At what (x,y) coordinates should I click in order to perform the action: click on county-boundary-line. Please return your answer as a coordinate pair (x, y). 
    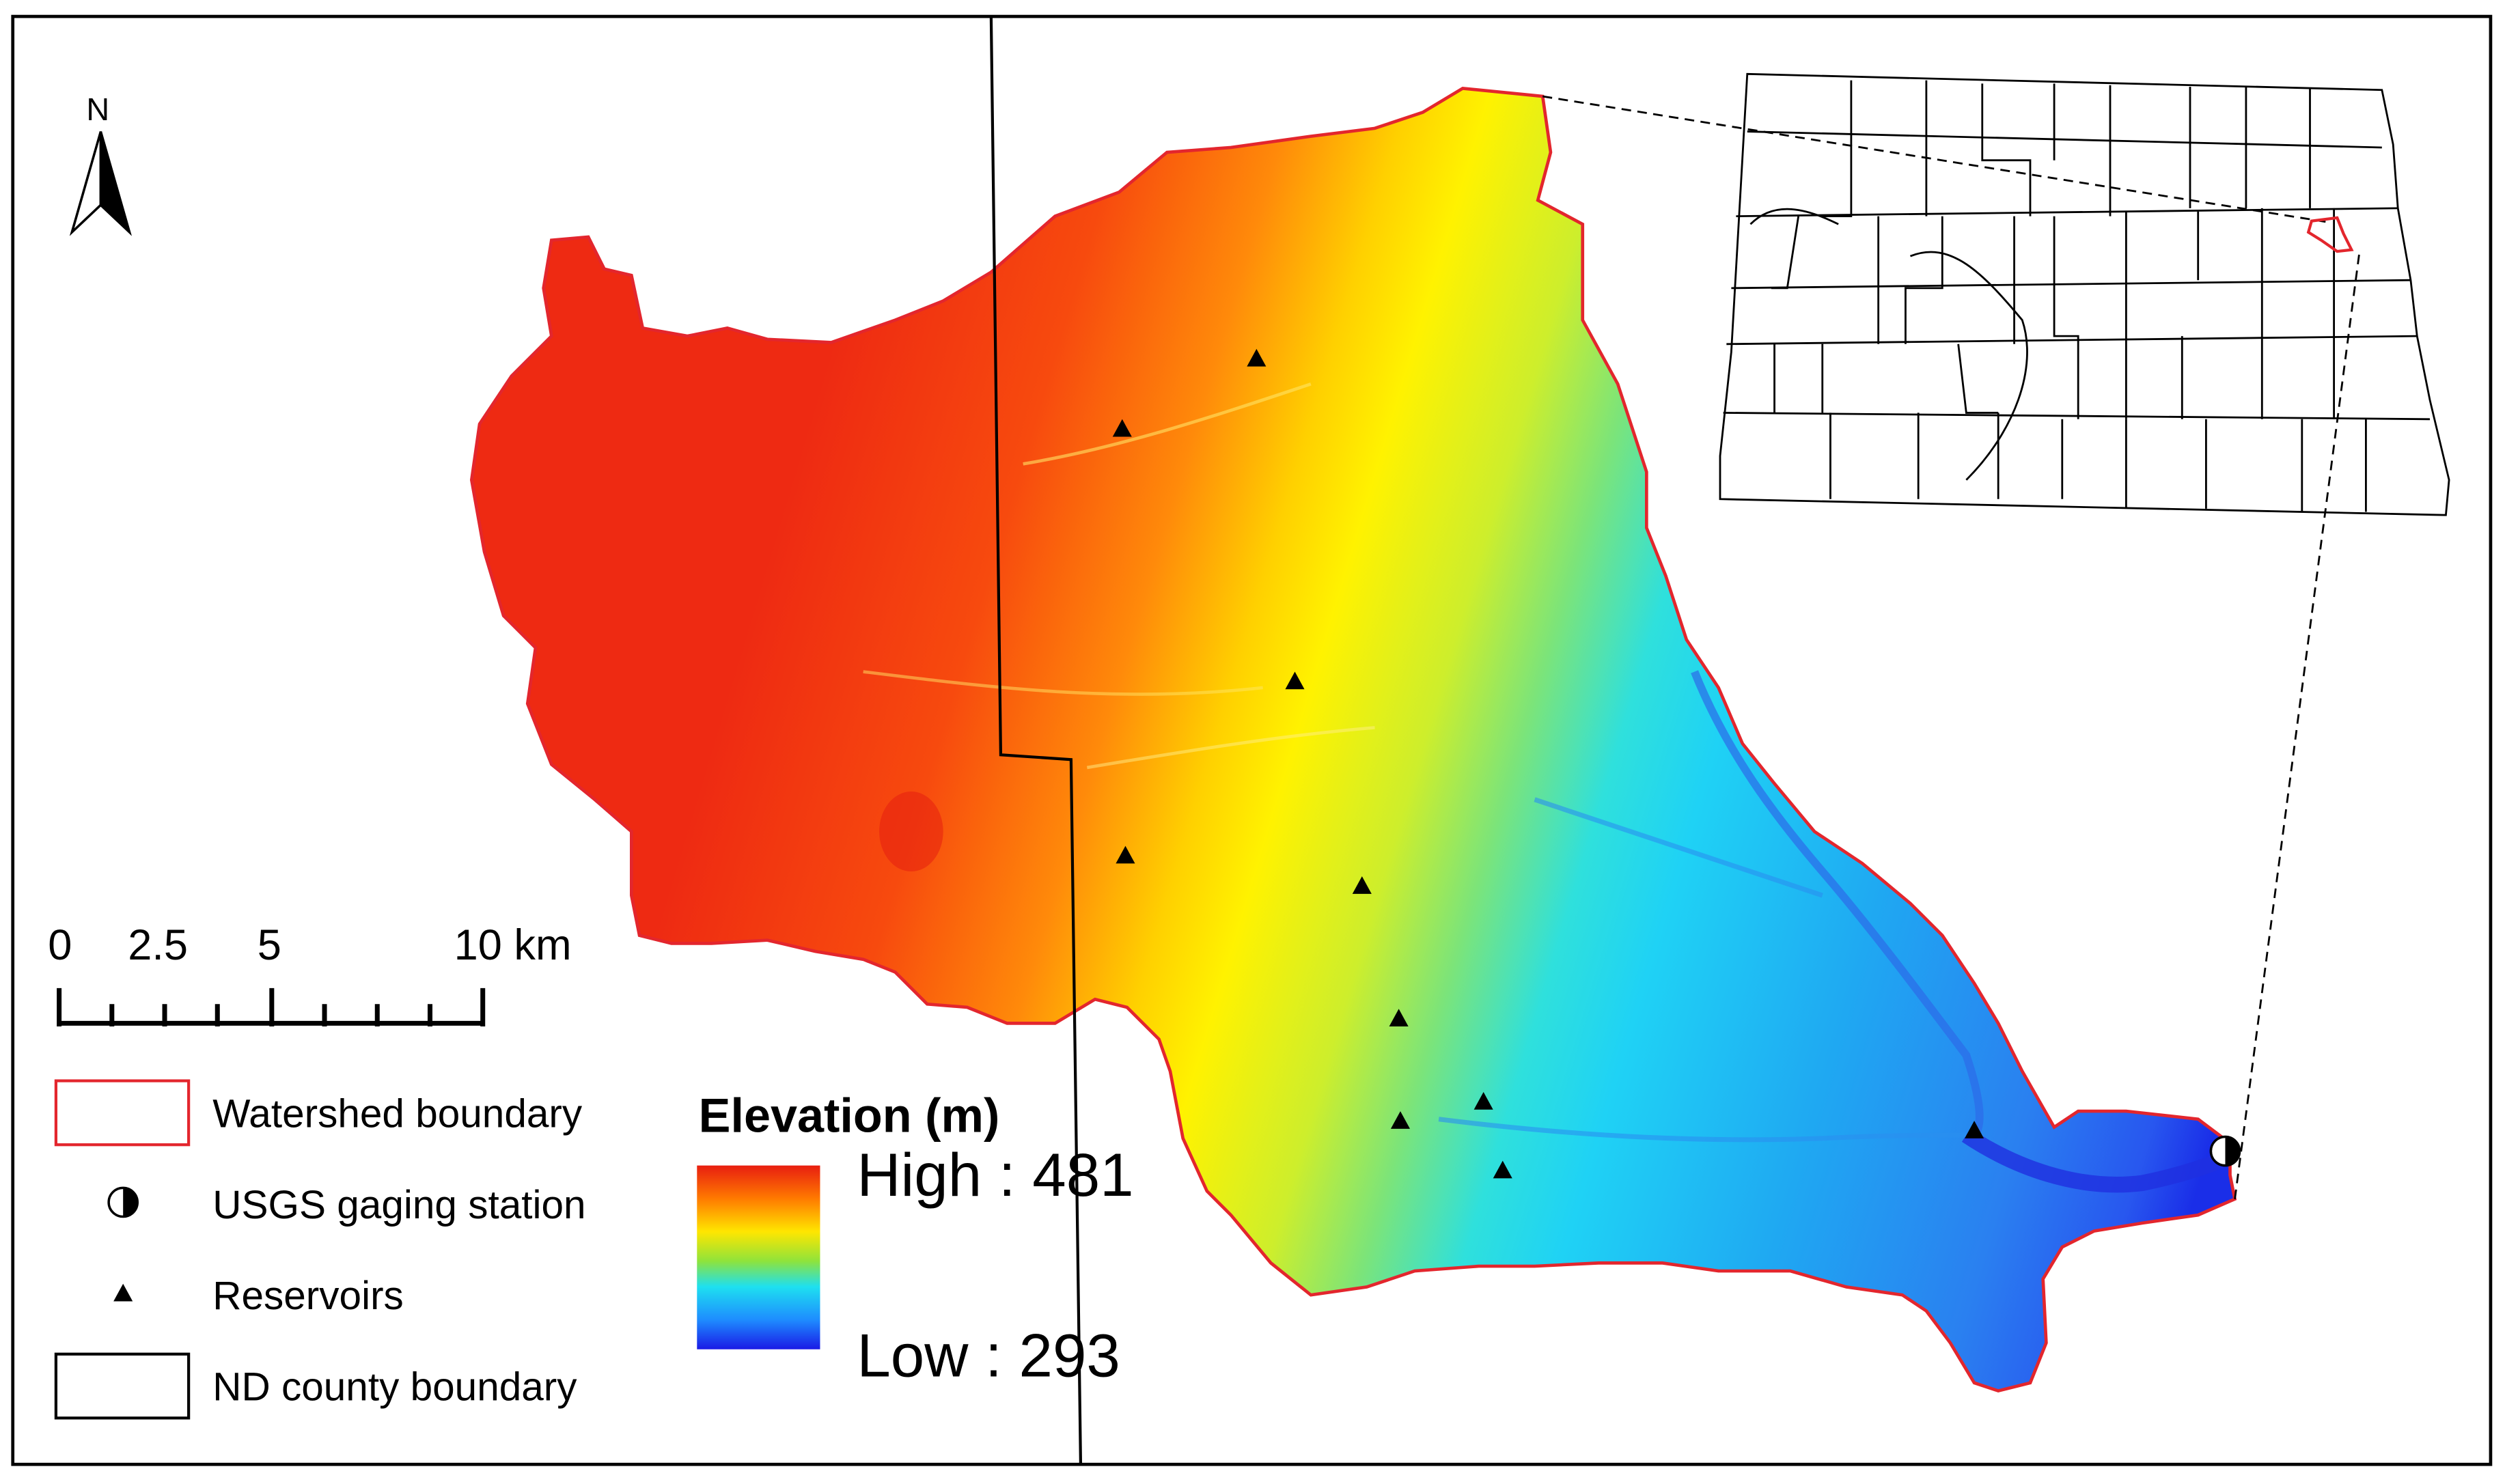
    Looking at the image, I should click on (1036, 740).